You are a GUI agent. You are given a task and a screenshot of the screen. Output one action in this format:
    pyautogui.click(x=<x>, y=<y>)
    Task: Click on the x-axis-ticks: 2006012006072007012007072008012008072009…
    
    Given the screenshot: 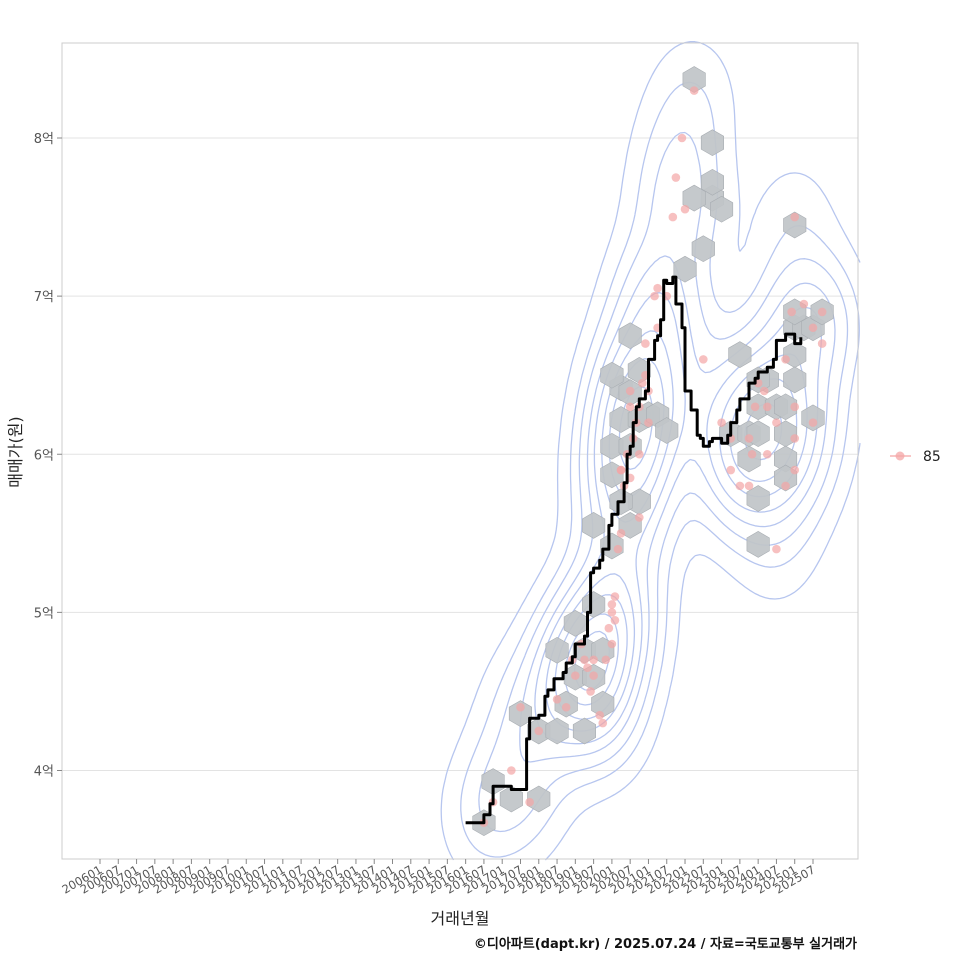 What is the action you would take?
    pyautogui.click(x=438, y=878)
    